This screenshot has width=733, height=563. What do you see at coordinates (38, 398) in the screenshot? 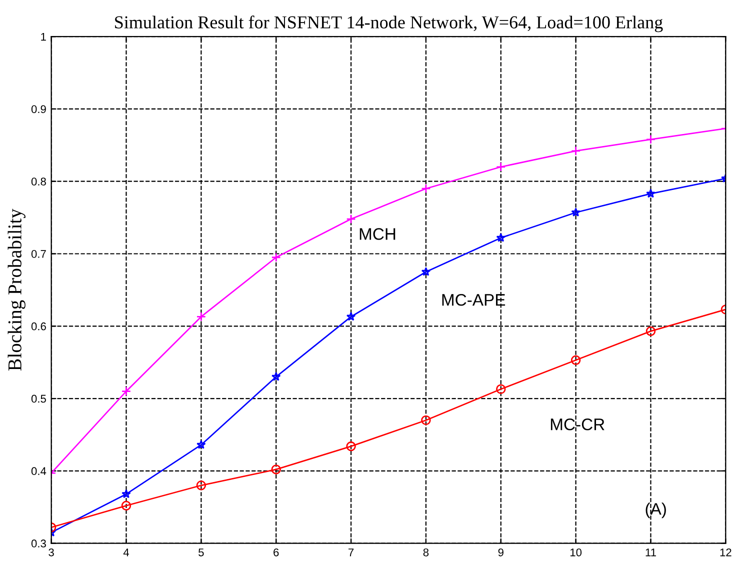
I see `y-tick-label: 0.5` at bounding box center [38, 398].